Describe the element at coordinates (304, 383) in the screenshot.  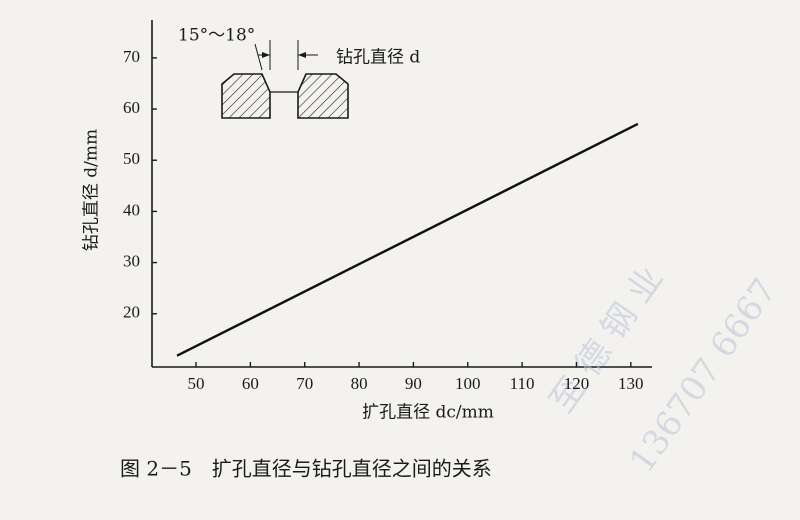
I see `x-tick-label: 70` at that location.